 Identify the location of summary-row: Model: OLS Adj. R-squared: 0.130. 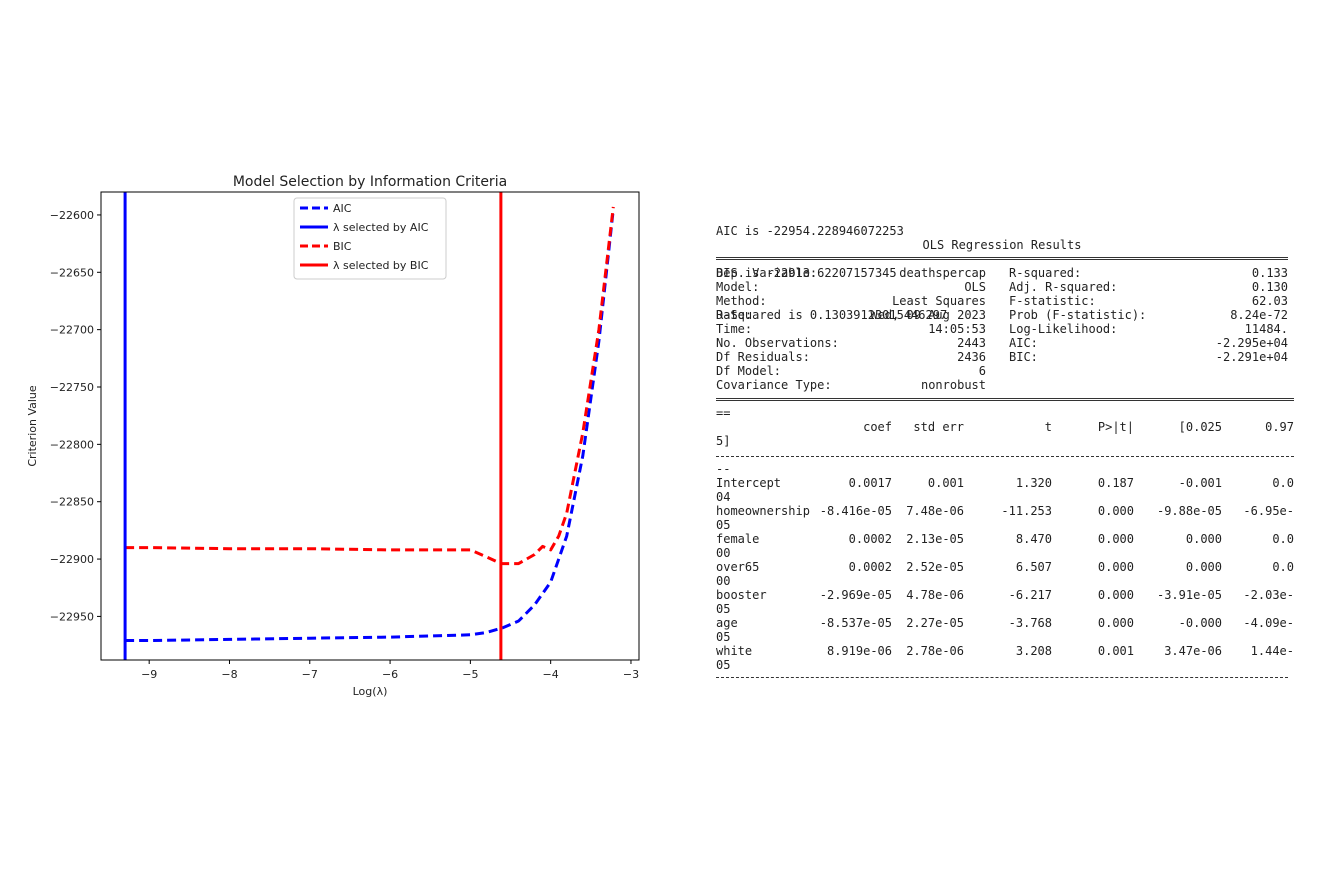
(1006, 287).